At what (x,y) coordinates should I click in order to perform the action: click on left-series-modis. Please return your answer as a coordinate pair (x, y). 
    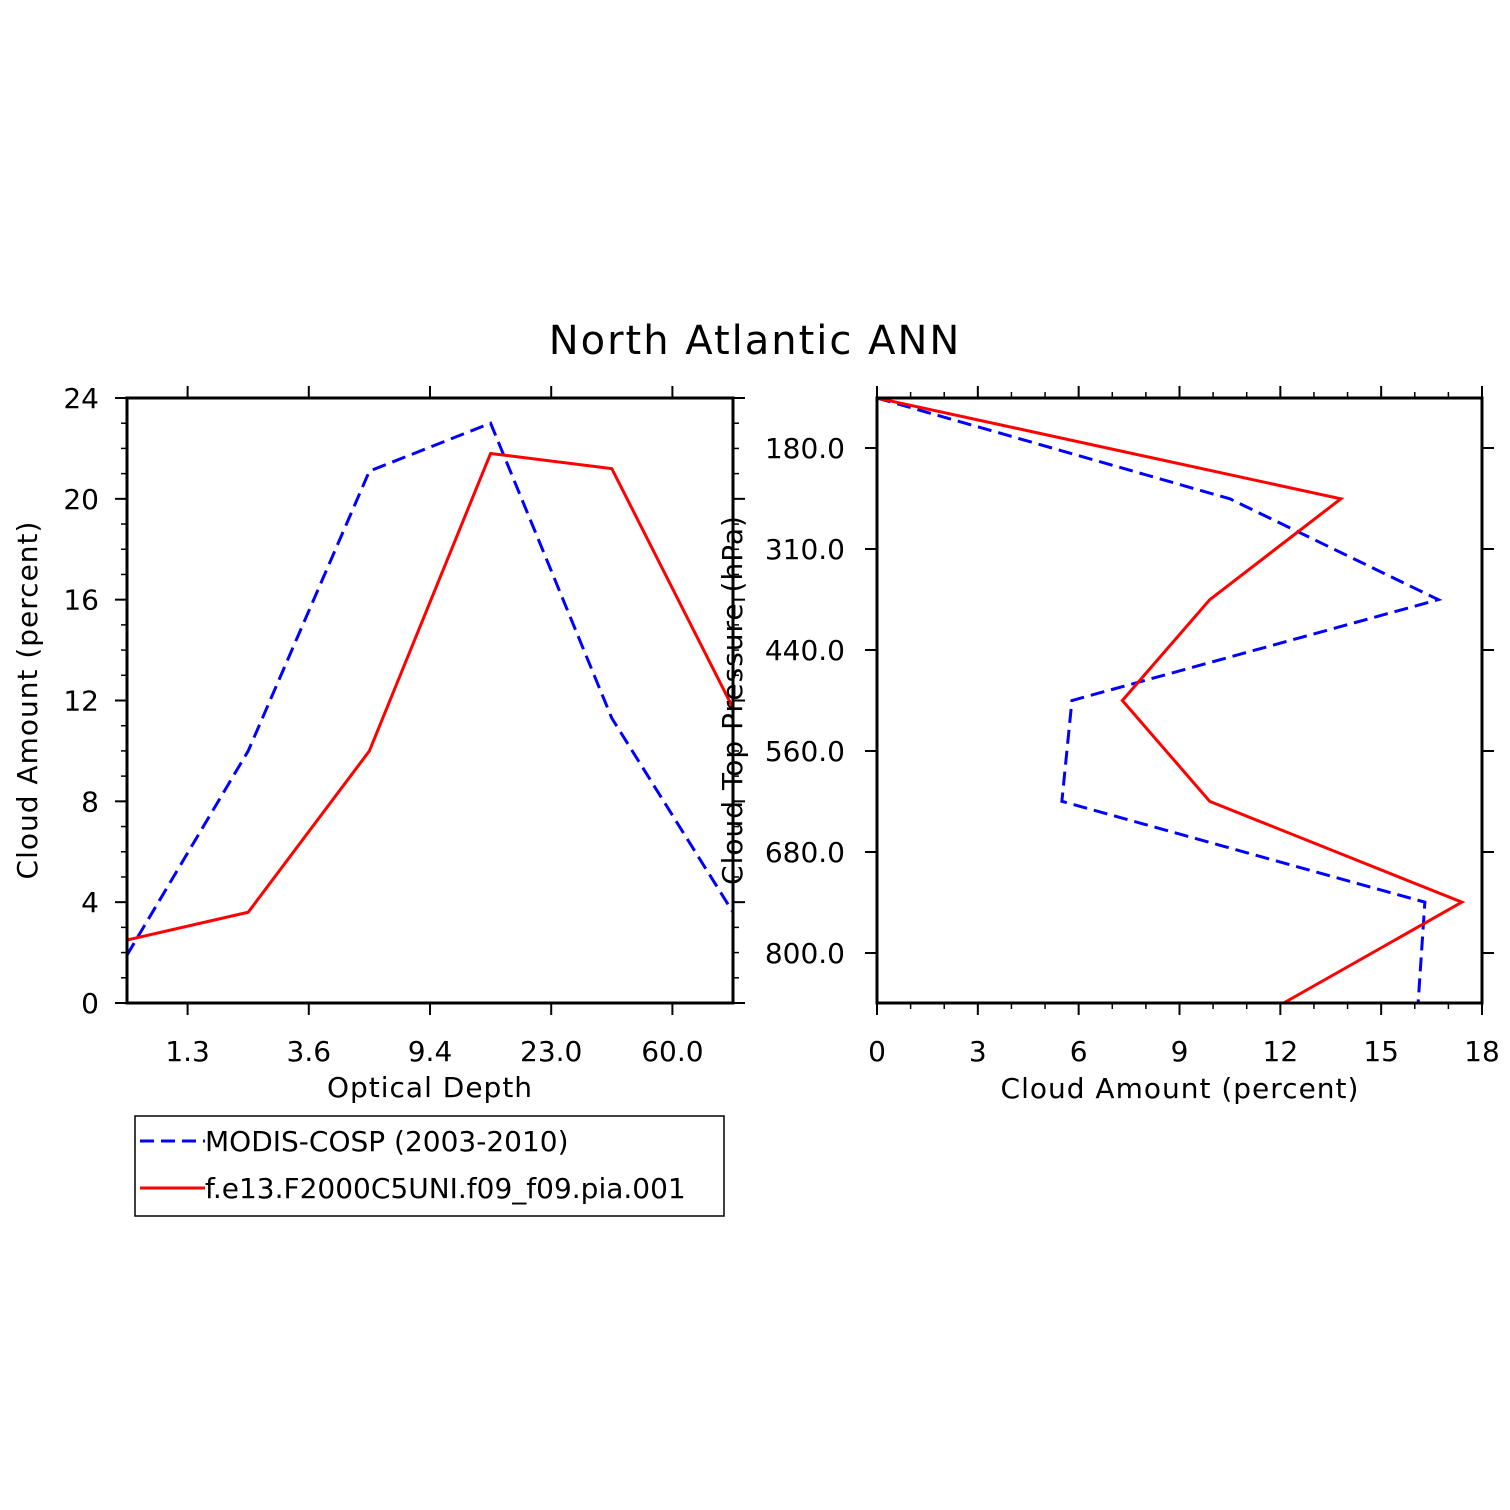
    Looking at the image, I should click on (430, 688).